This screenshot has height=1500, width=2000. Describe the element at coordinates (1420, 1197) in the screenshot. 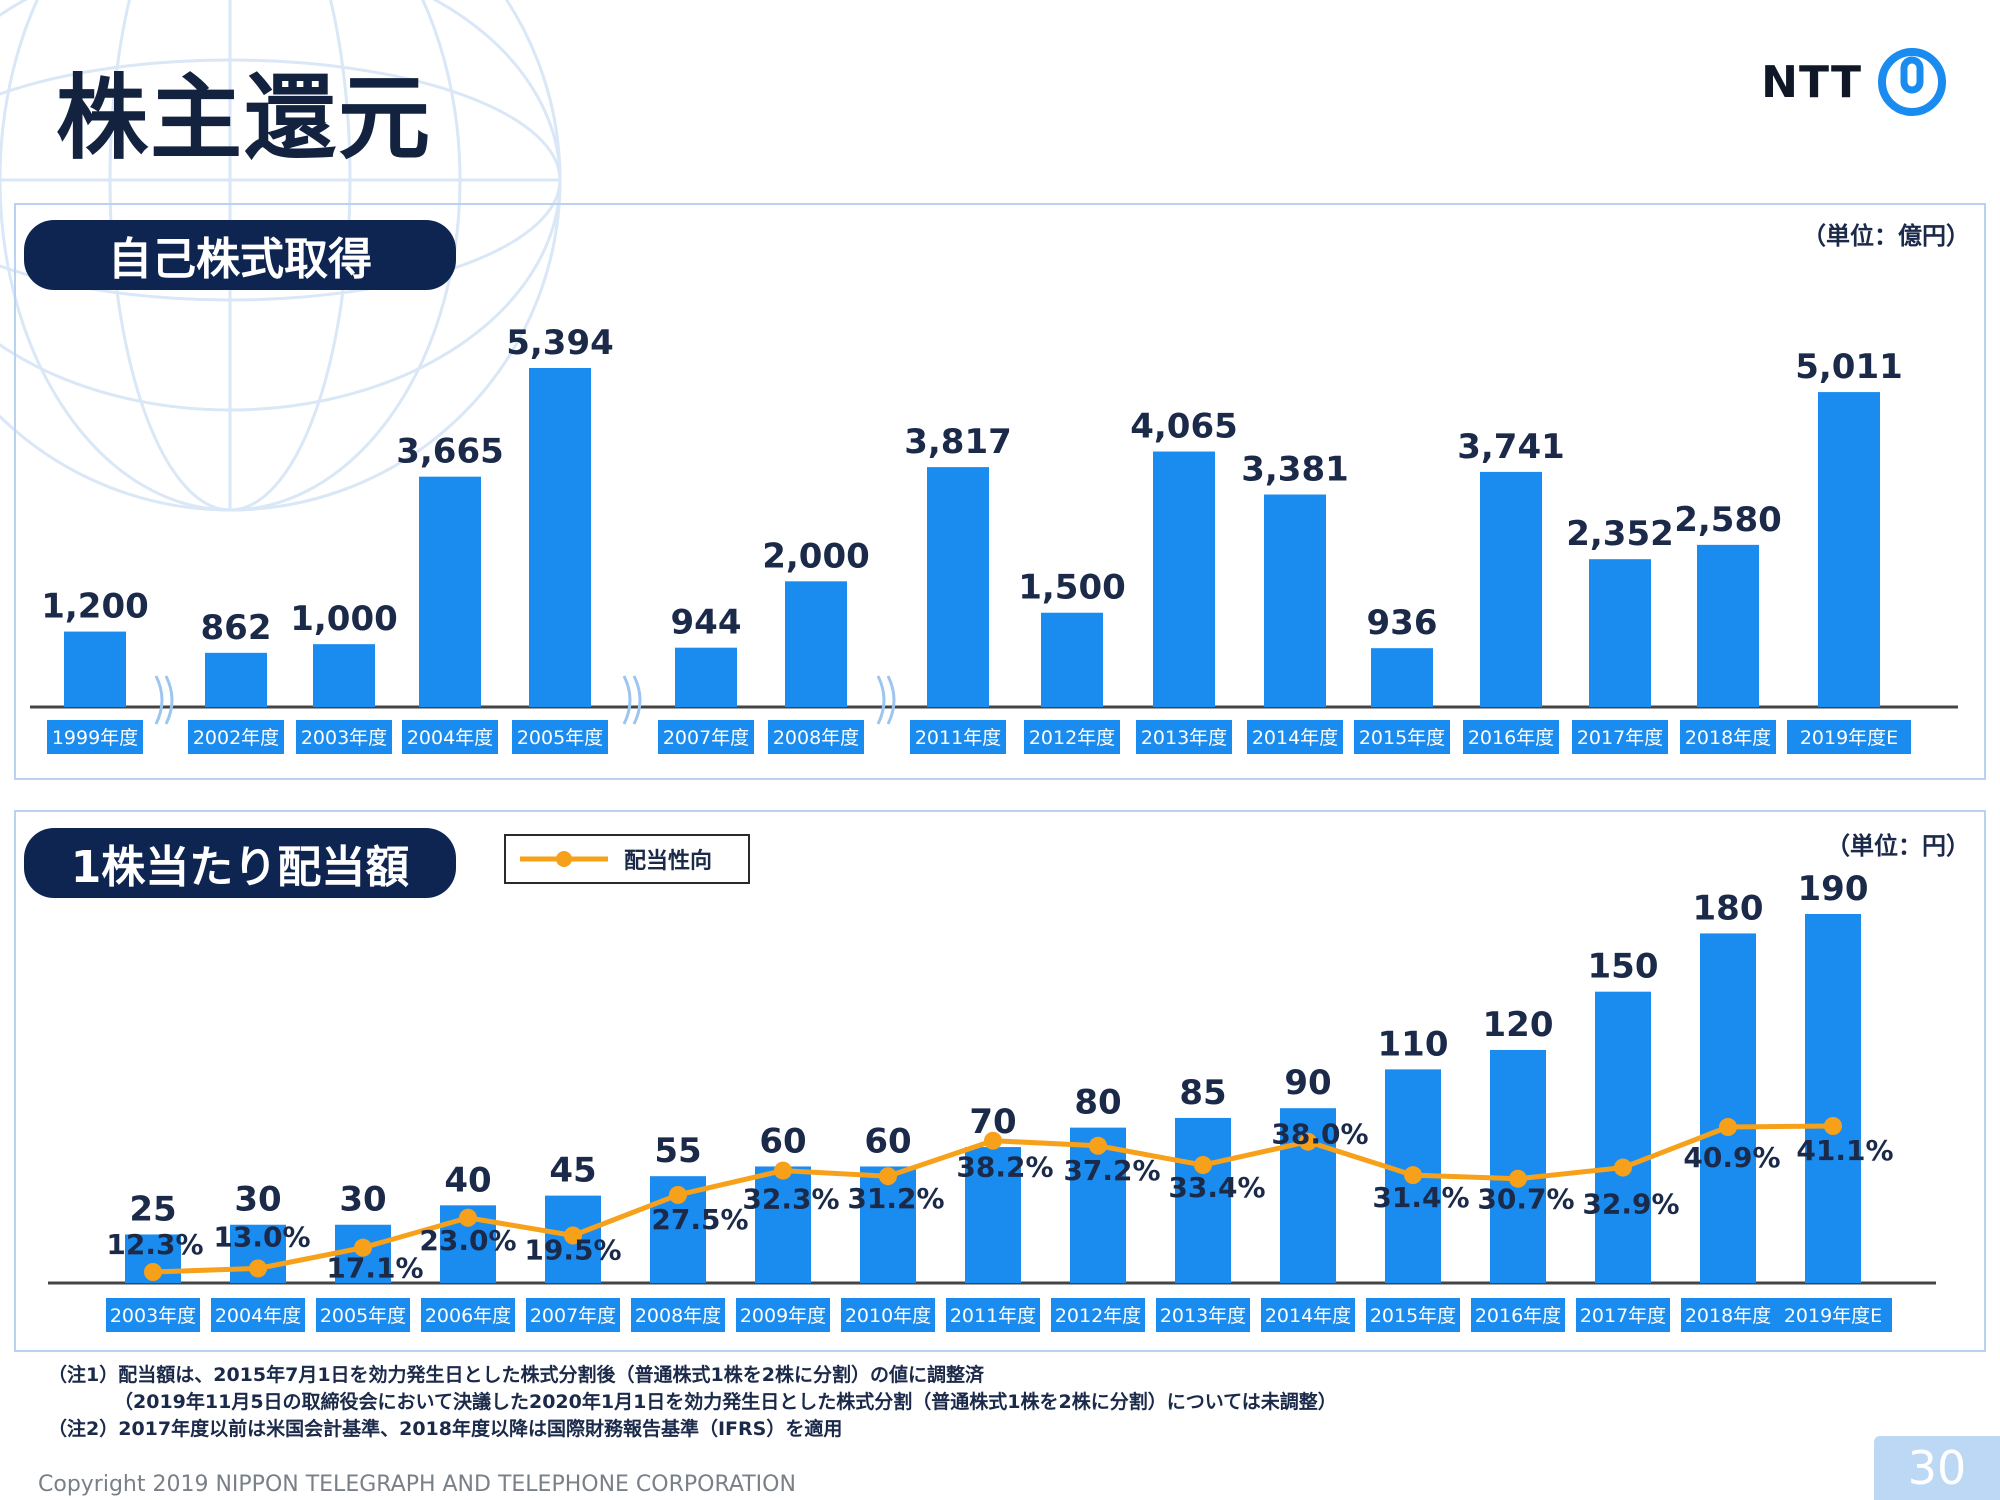

I see `line-point-label: 31.4%` at that location.